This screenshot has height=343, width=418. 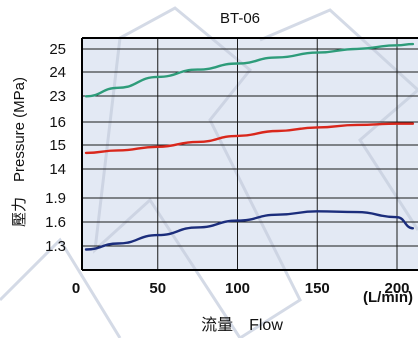 I want to click on y-tick-label: 24, so click(x=57, y=72).